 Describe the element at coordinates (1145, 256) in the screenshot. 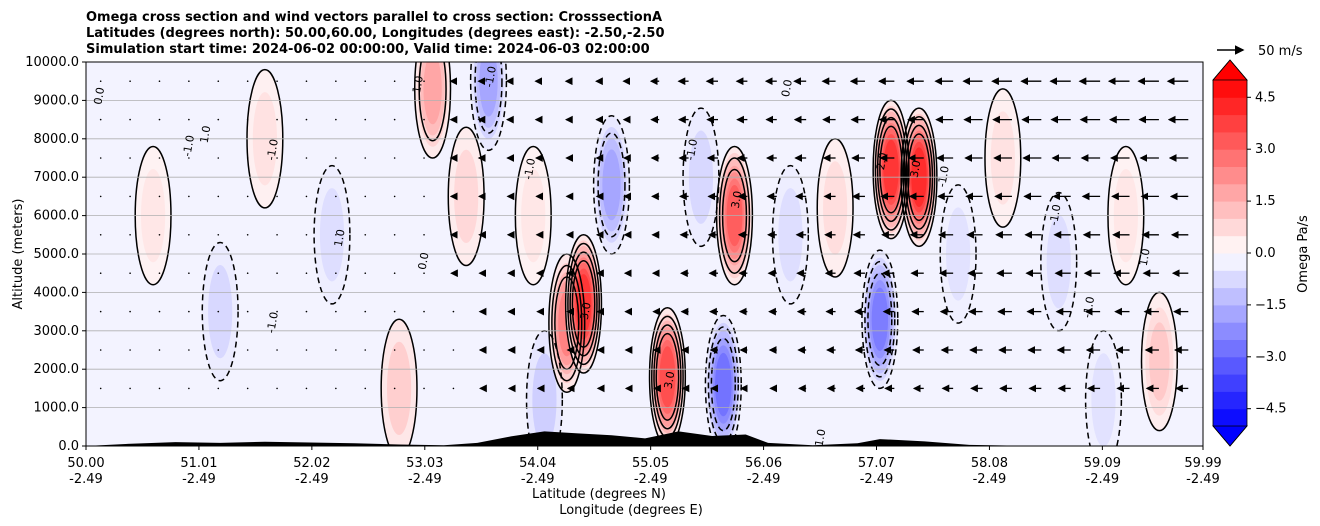

I see `contour-label-21: 1.0` at that location.